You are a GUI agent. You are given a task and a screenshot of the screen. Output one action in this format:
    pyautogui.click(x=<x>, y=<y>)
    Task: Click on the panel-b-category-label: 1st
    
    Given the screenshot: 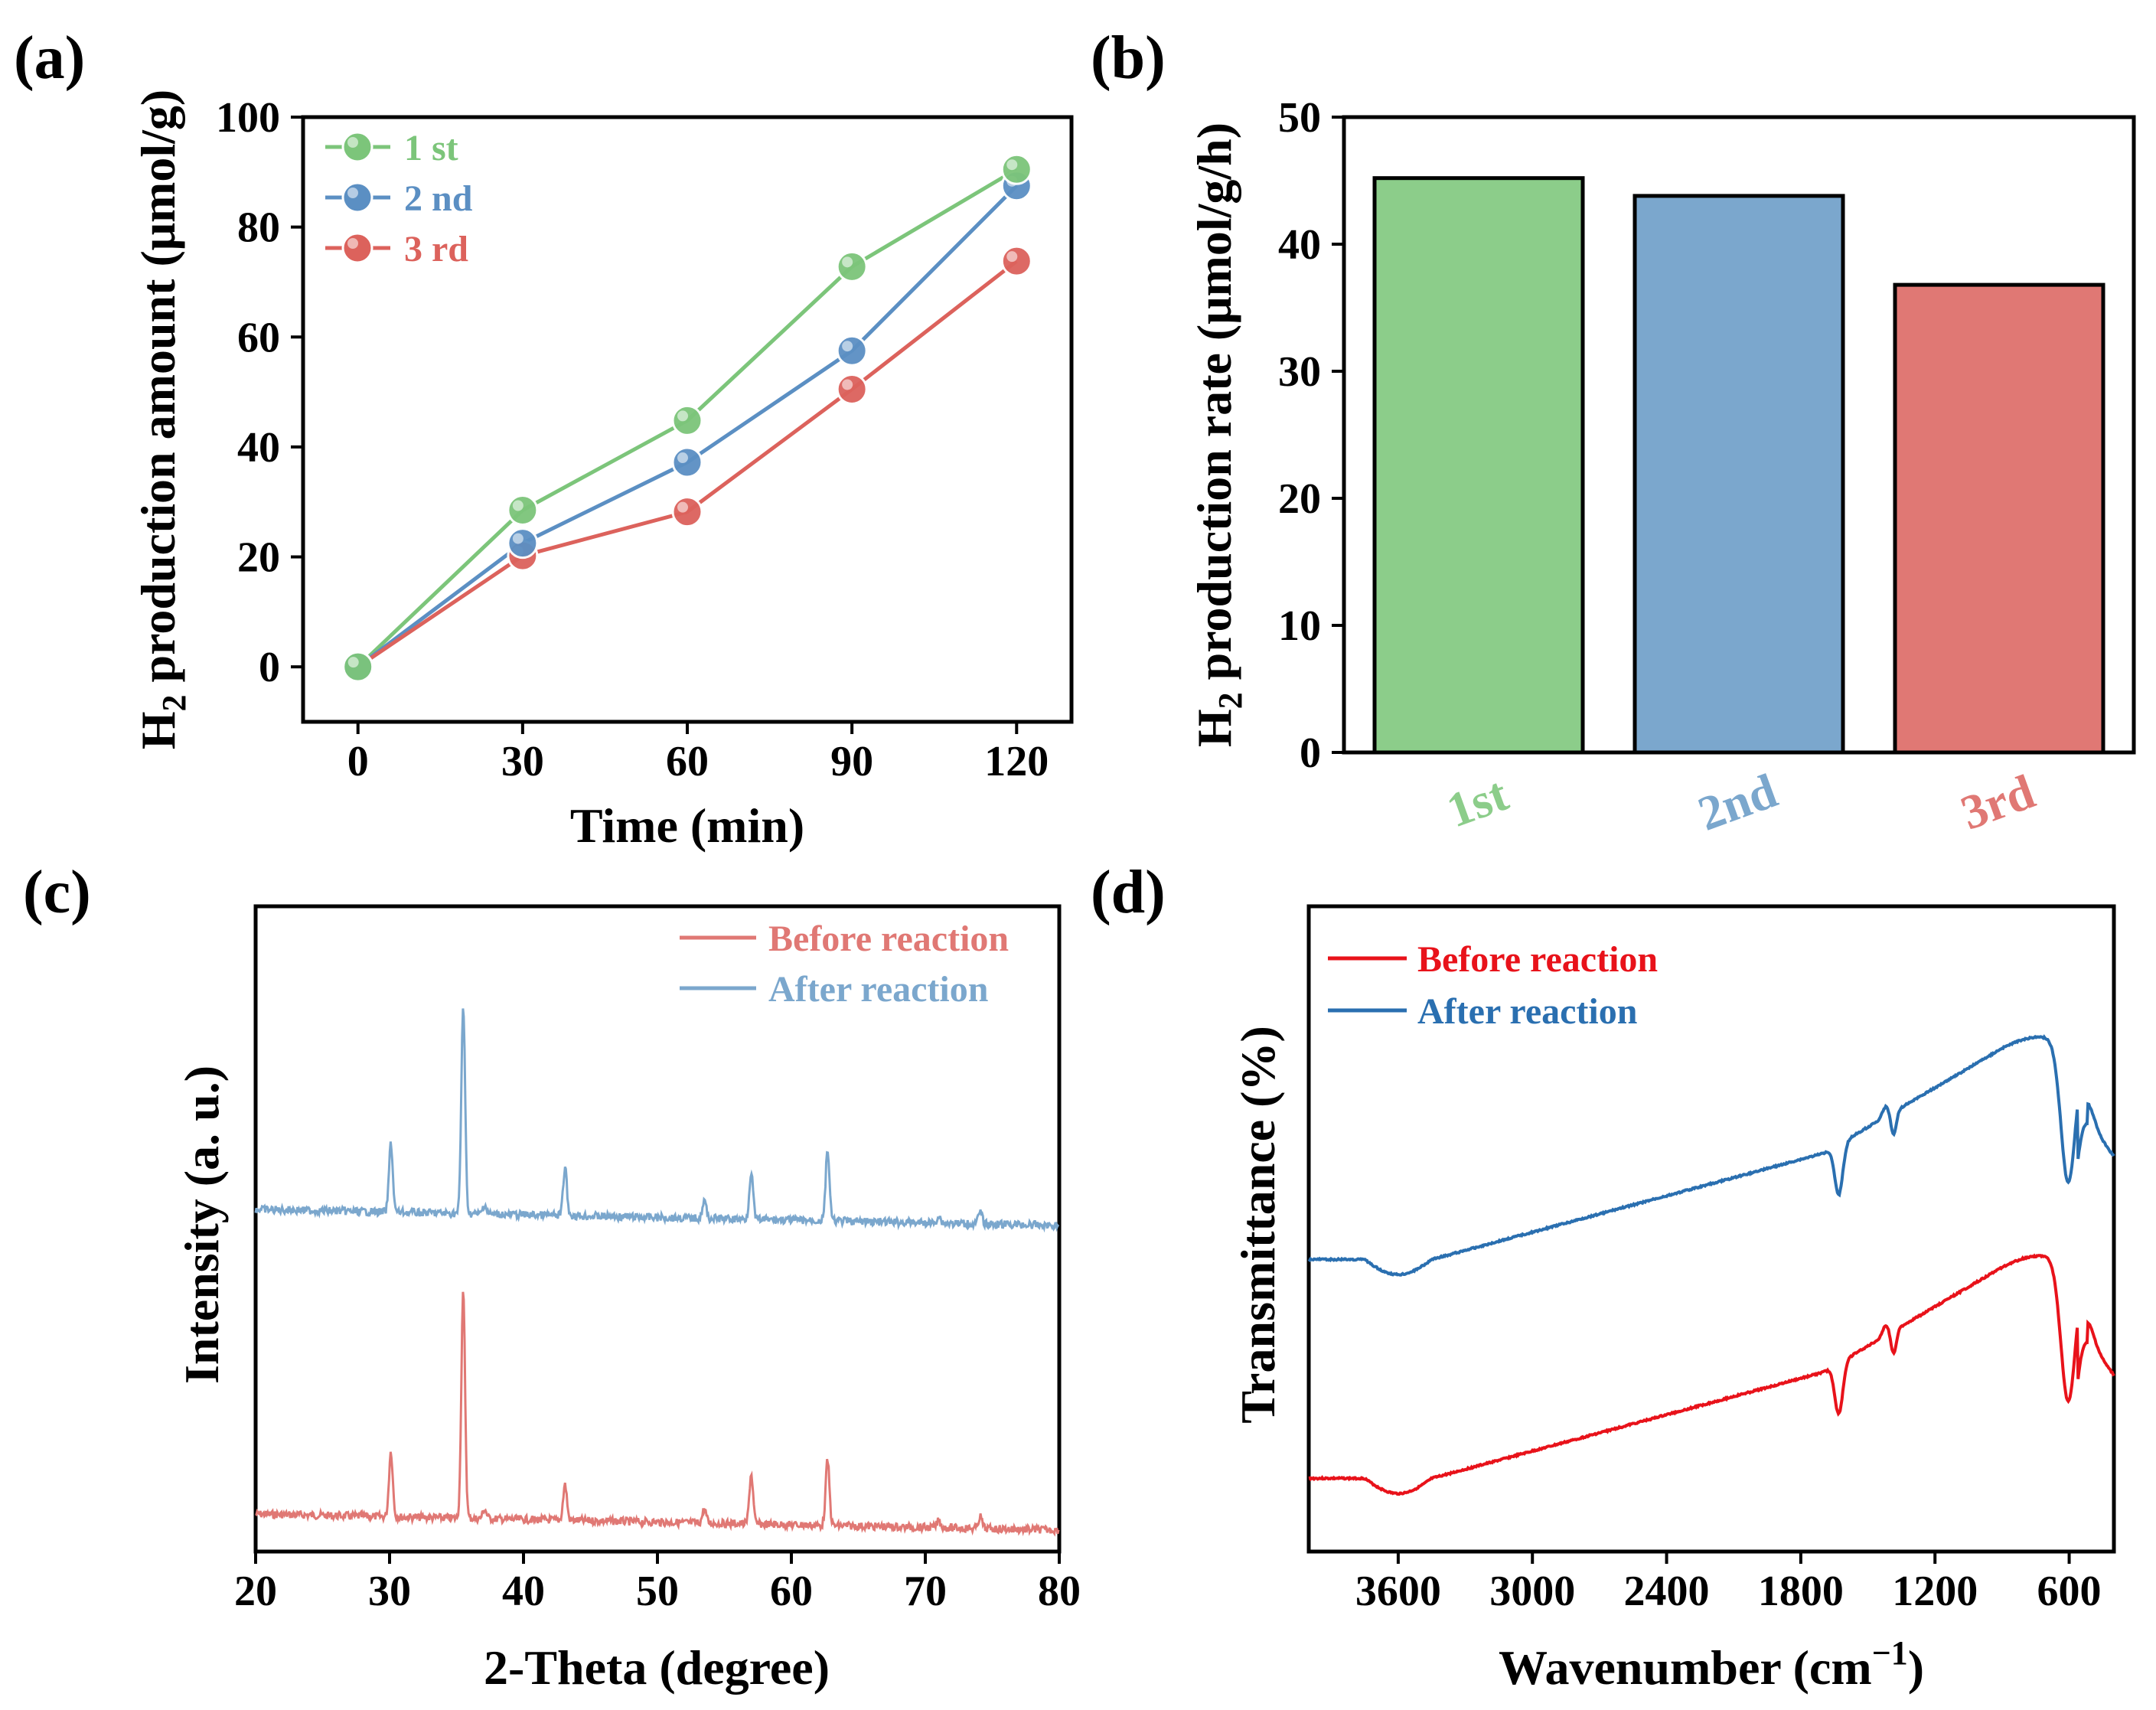 What is the action you would take?
    pyautogui.click(x=1477, y=802)
    